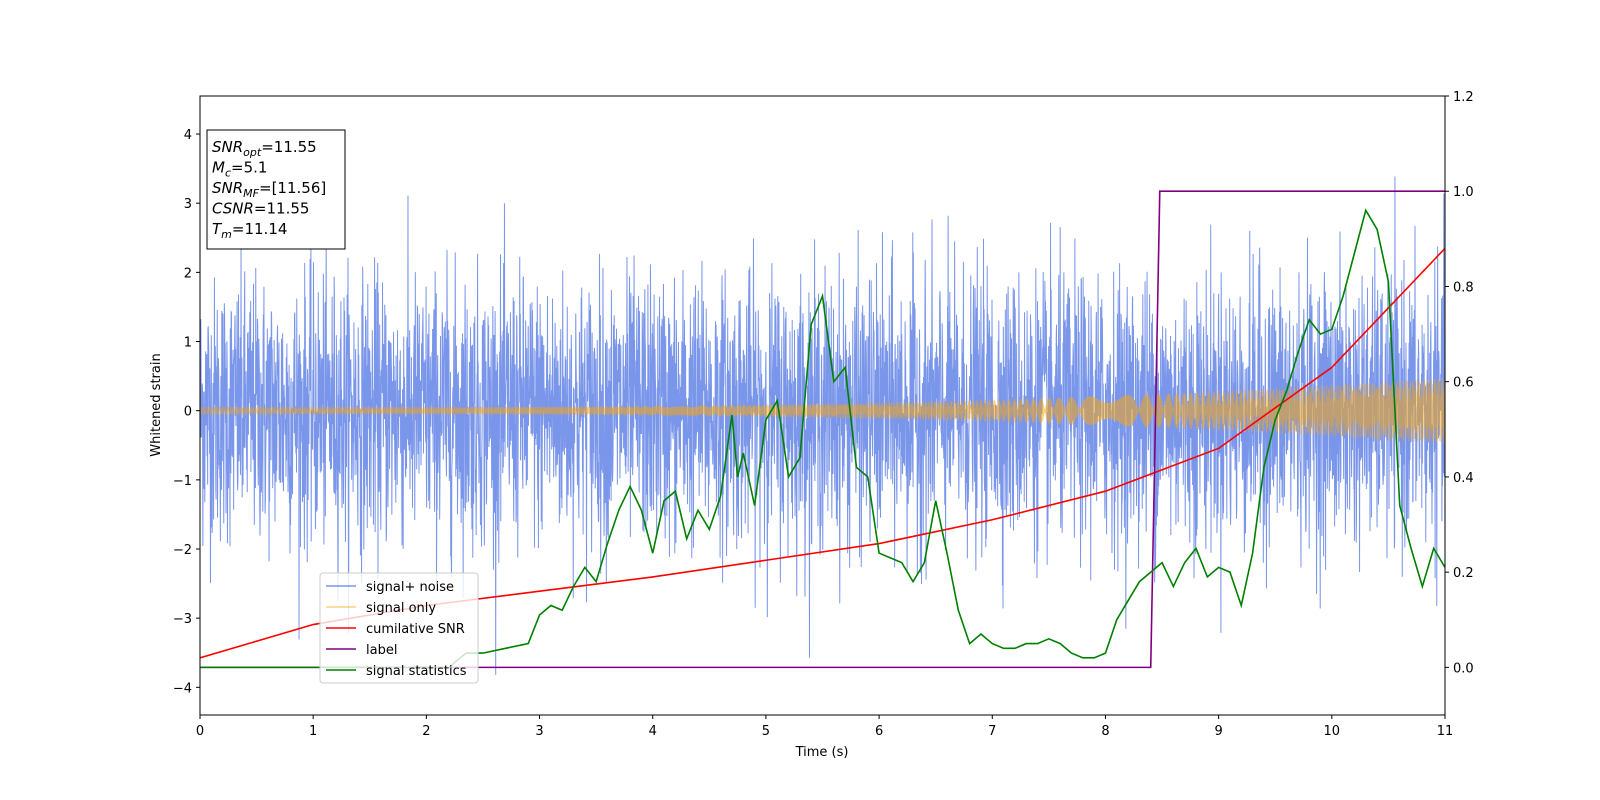 The image size is (1600, 800). I want to click on x-axis-label: Time (s), so click(822, 752).